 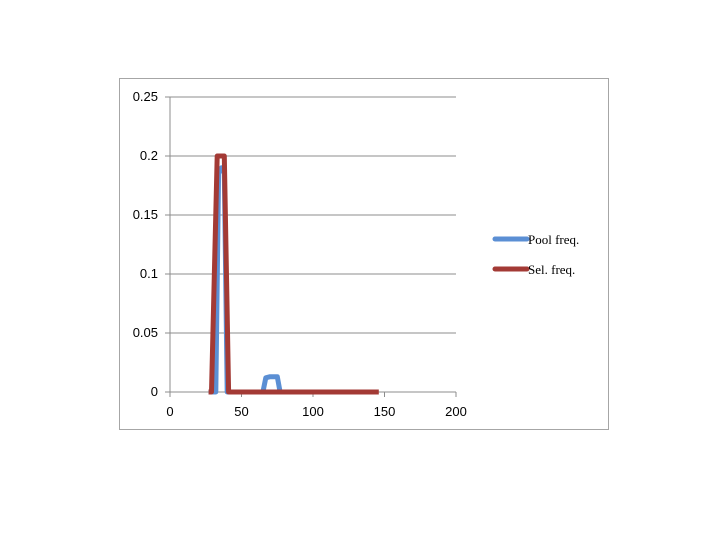 What do you see at coordinates (313, 411) in the screenshot?
I see `x-tick-label: 100` at bounding box center [313, 411].